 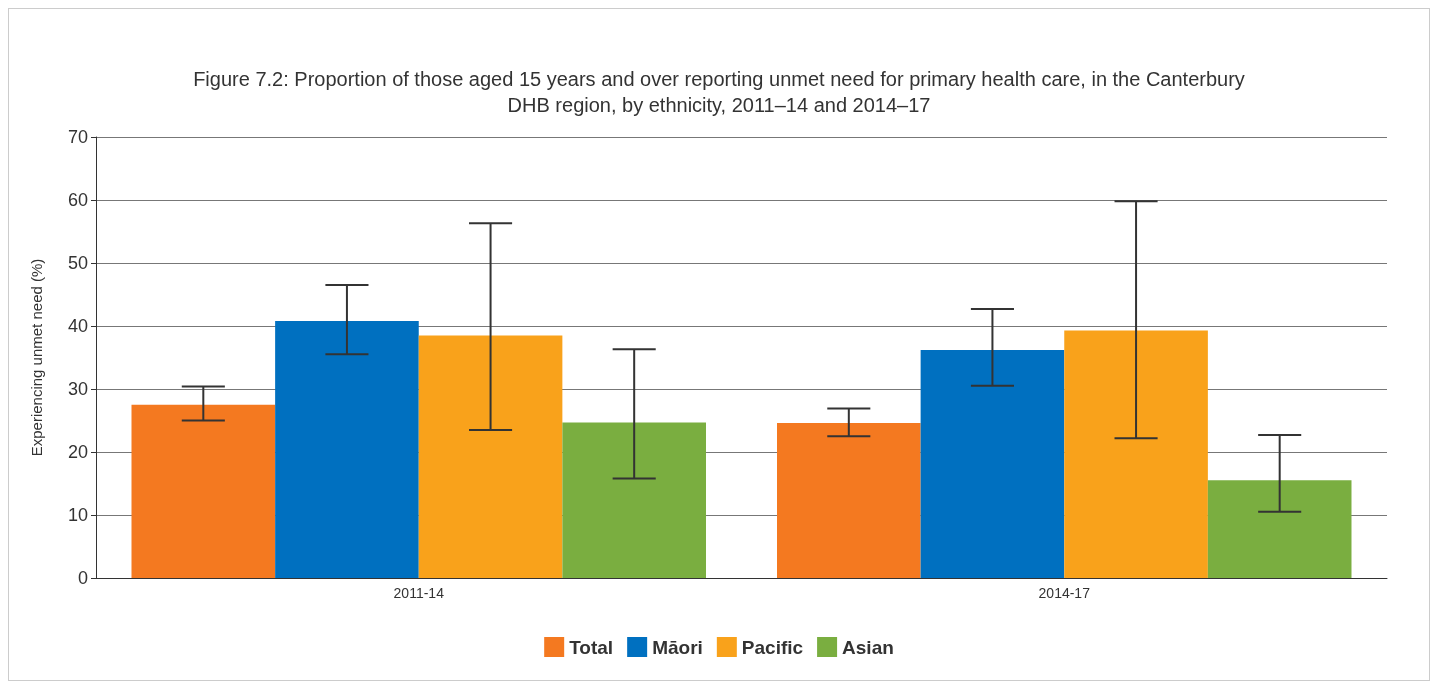 I want to click on legend-label: Total, so click(x=591, y=647).